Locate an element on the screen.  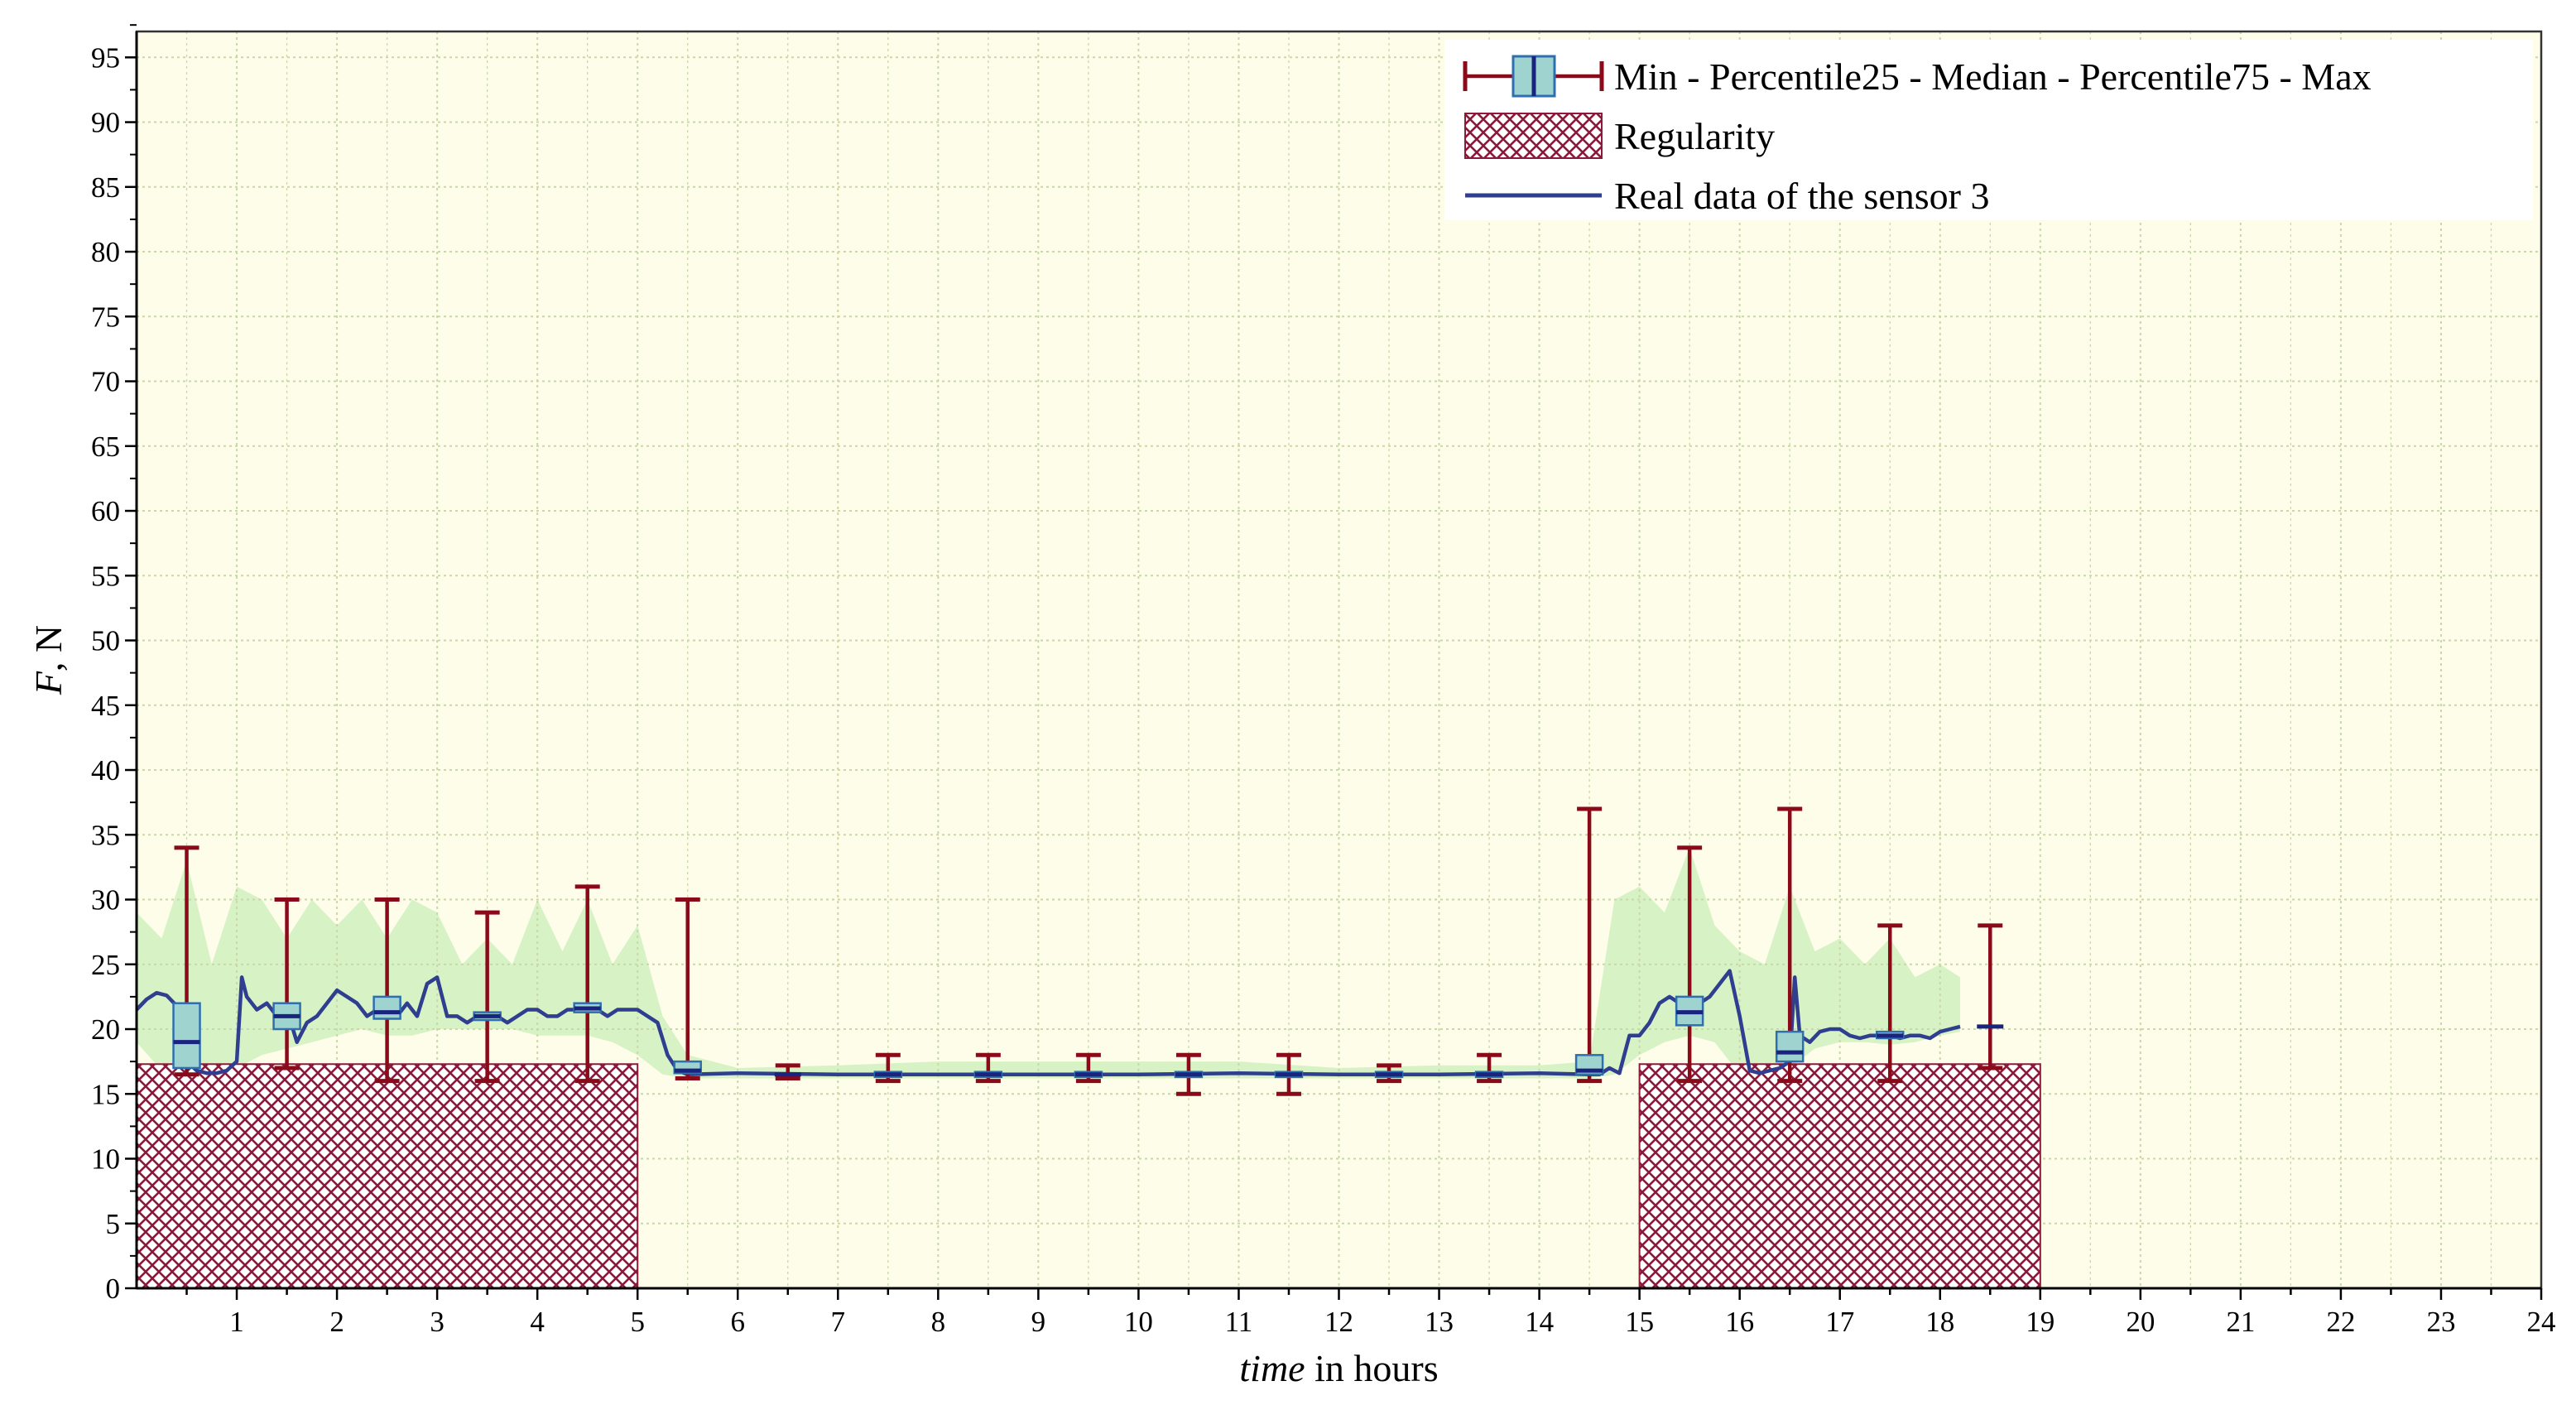
x-tick-label: 10 is located at coordinates (1138, 1322).